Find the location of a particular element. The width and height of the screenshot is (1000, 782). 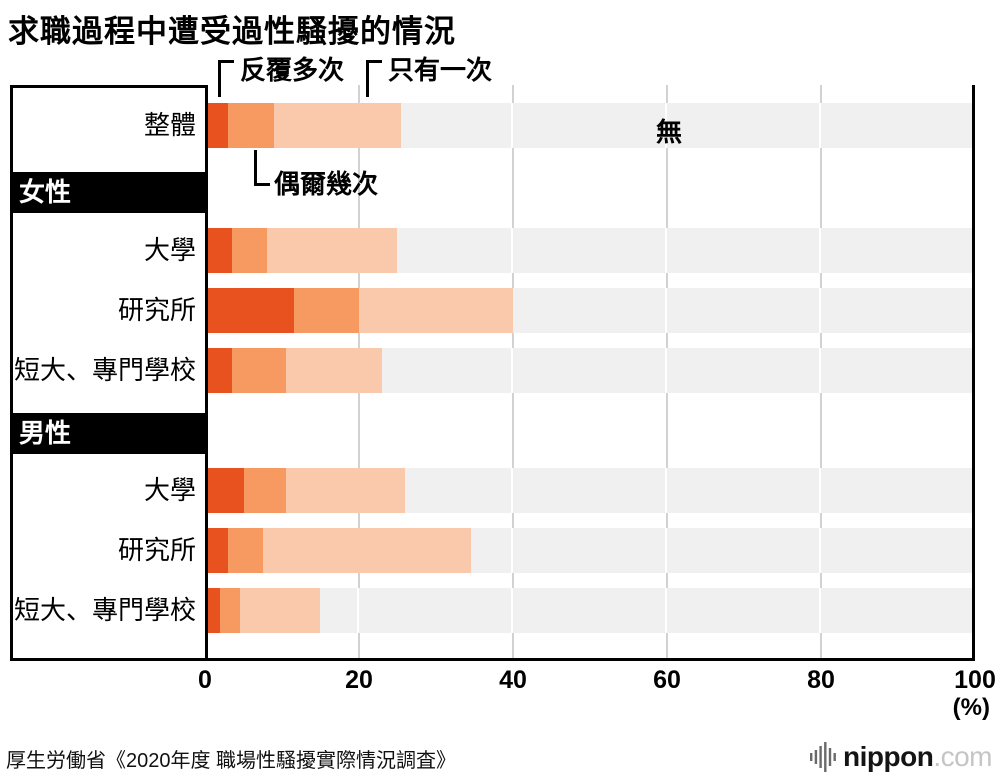

x-tick-label: 40 is located at coordinates (513, 680).